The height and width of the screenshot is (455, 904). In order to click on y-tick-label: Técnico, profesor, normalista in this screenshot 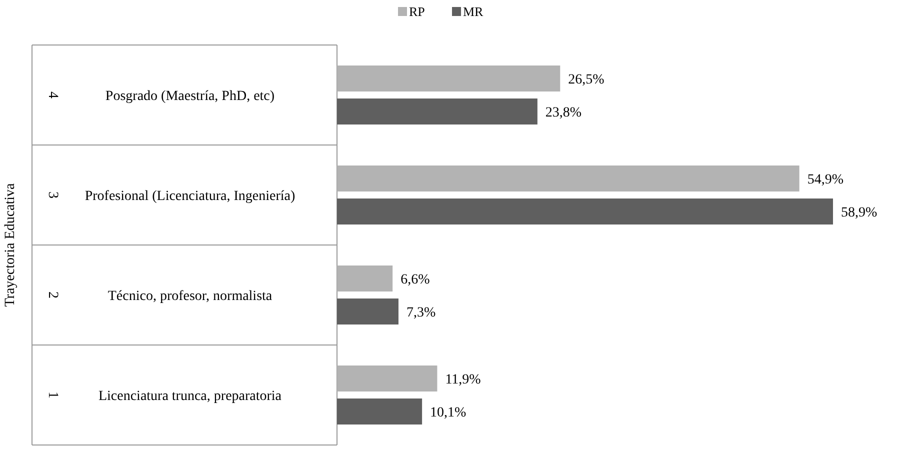, I will do `click(190, 296)`.